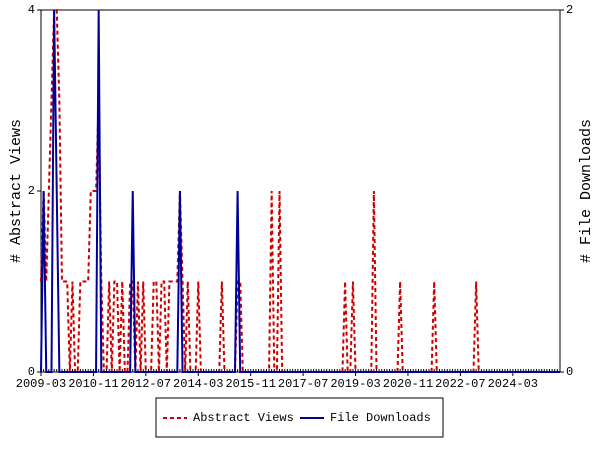  What do you see at coordinates (569, 10) in the screenshot?
I see `y2-tick-label: 2` at bounding box center [569, 10].